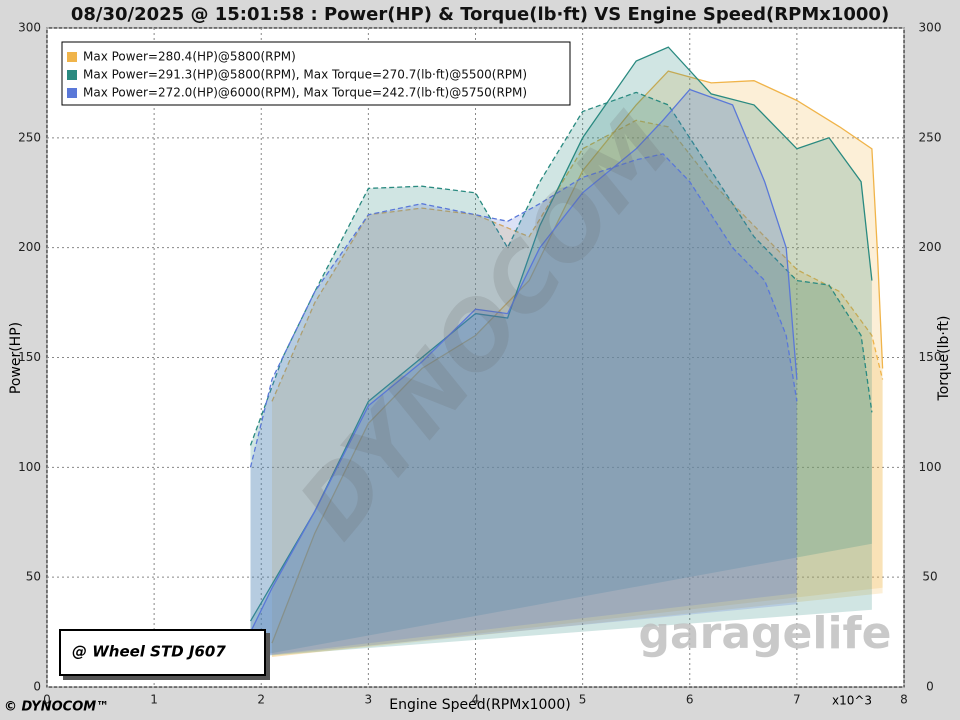  Describe the element at coordinates (930, 247) in the screenshot. I see `y2-tick-label: 200` at that location.